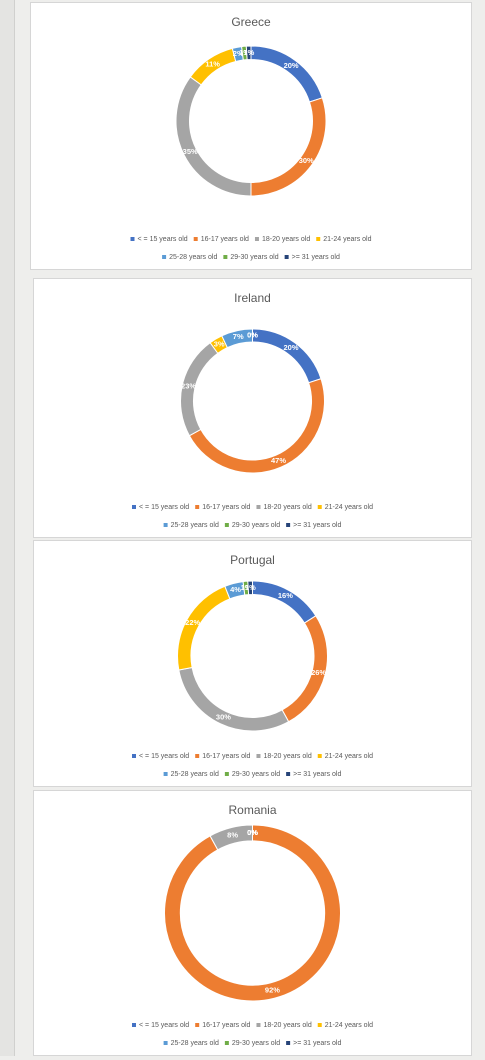 This screenshot has height=1060, width=485. Describe the element at coordinates (232, 834) in the screenshot. I see `data-label: 8%` at that location.